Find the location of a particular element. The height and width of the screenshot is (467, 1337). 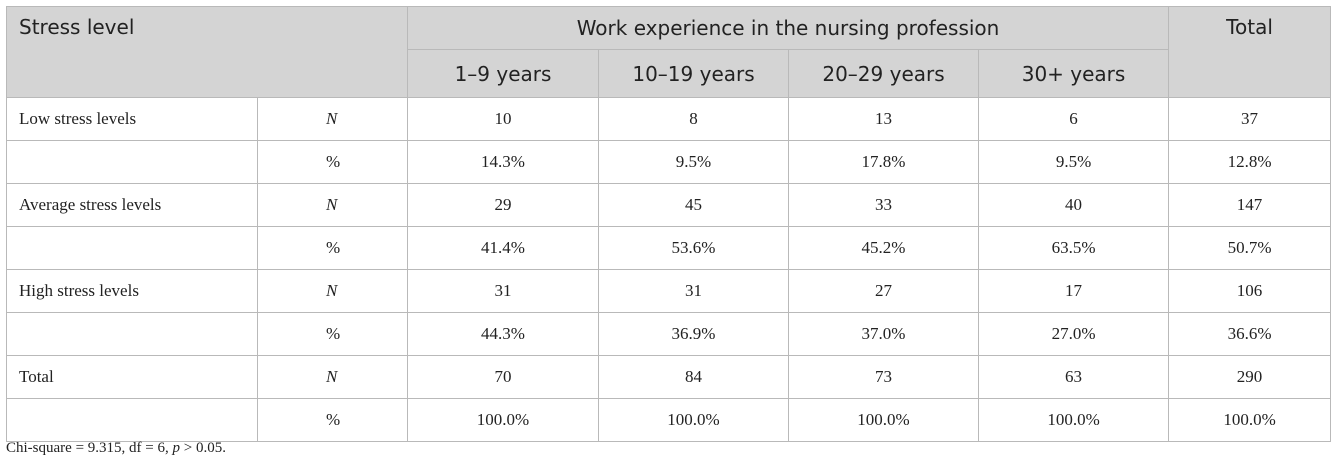

row-label: Low stress levels is located at coordinates (132, 119).